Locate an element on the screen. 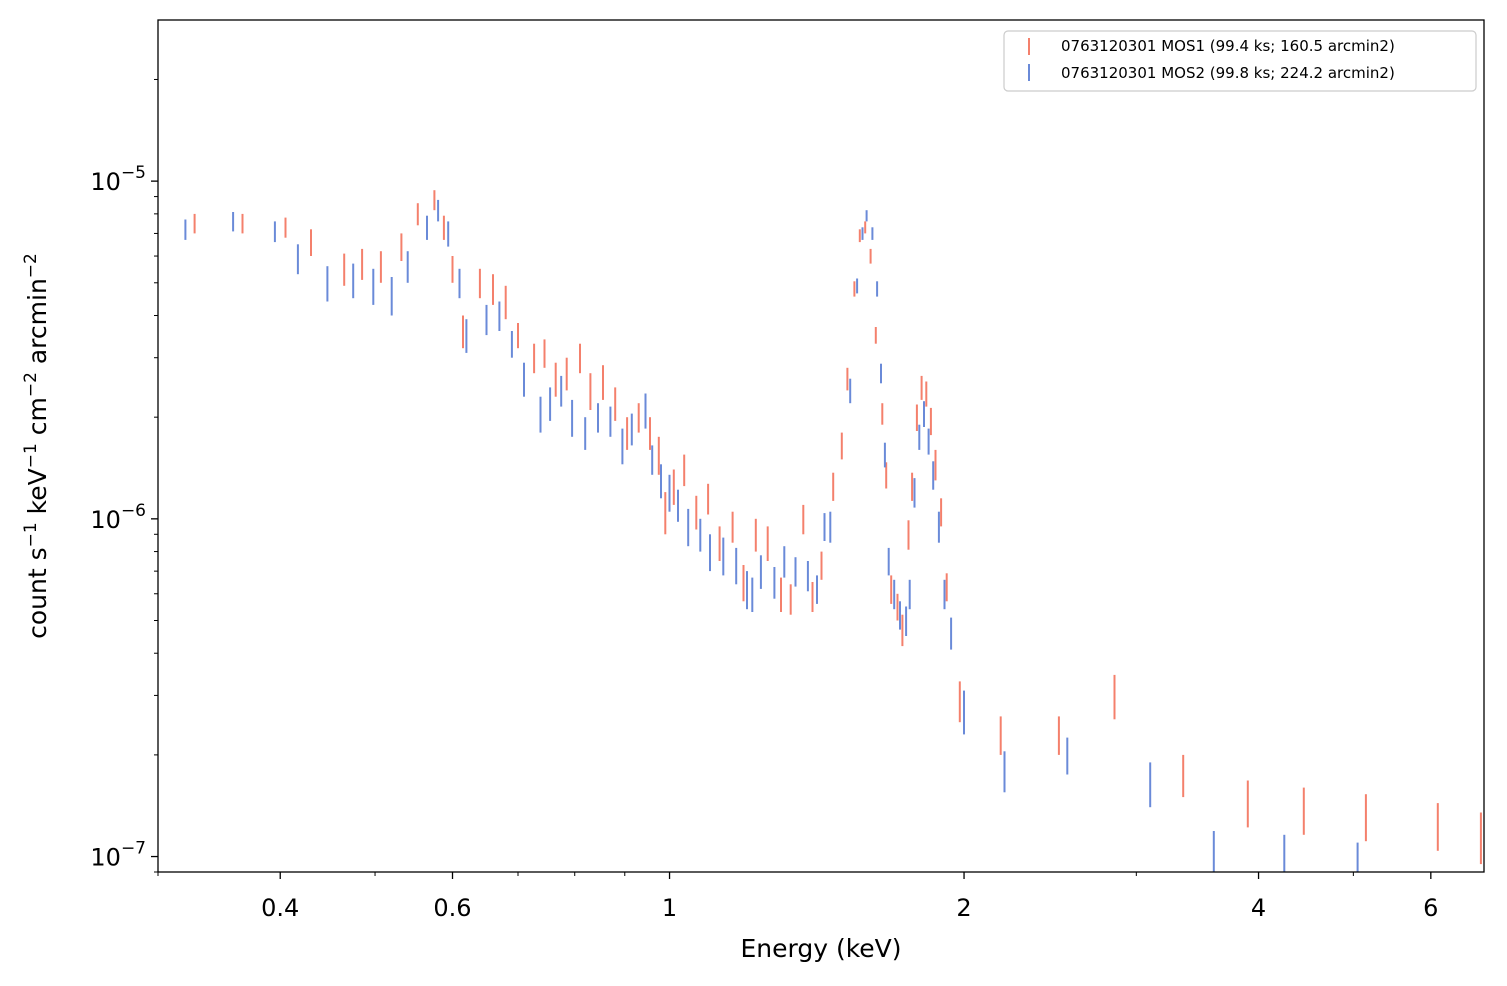  y-axis-label: count s−1 keV−1 cm−2 arcmin−2 is located at coordinates (36, 446).